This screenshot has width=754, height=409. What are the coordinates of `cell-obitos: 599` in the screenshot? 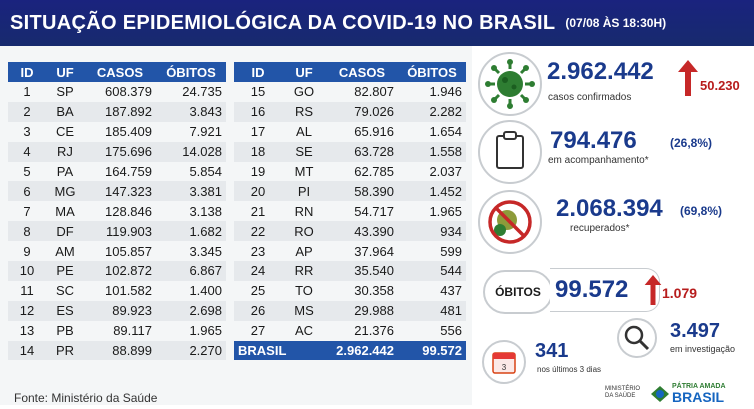 It's located at (451, 251).